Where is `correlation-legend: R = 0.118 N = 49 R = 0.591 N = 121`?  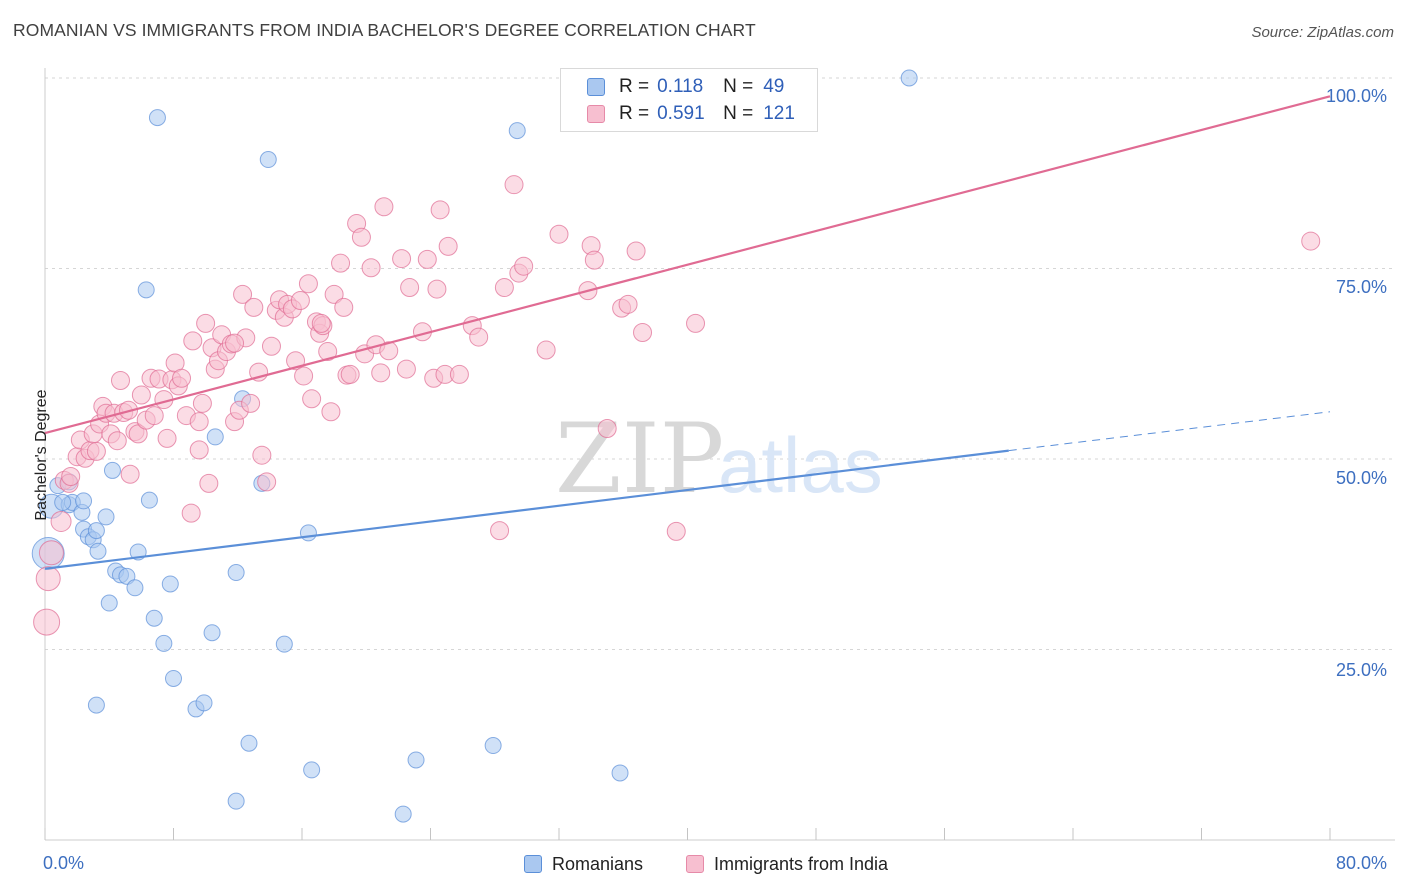 correlation-legend: R = 0.118 N = 49 R = 0.591 N = 121 is located at coordinates (689, 100).